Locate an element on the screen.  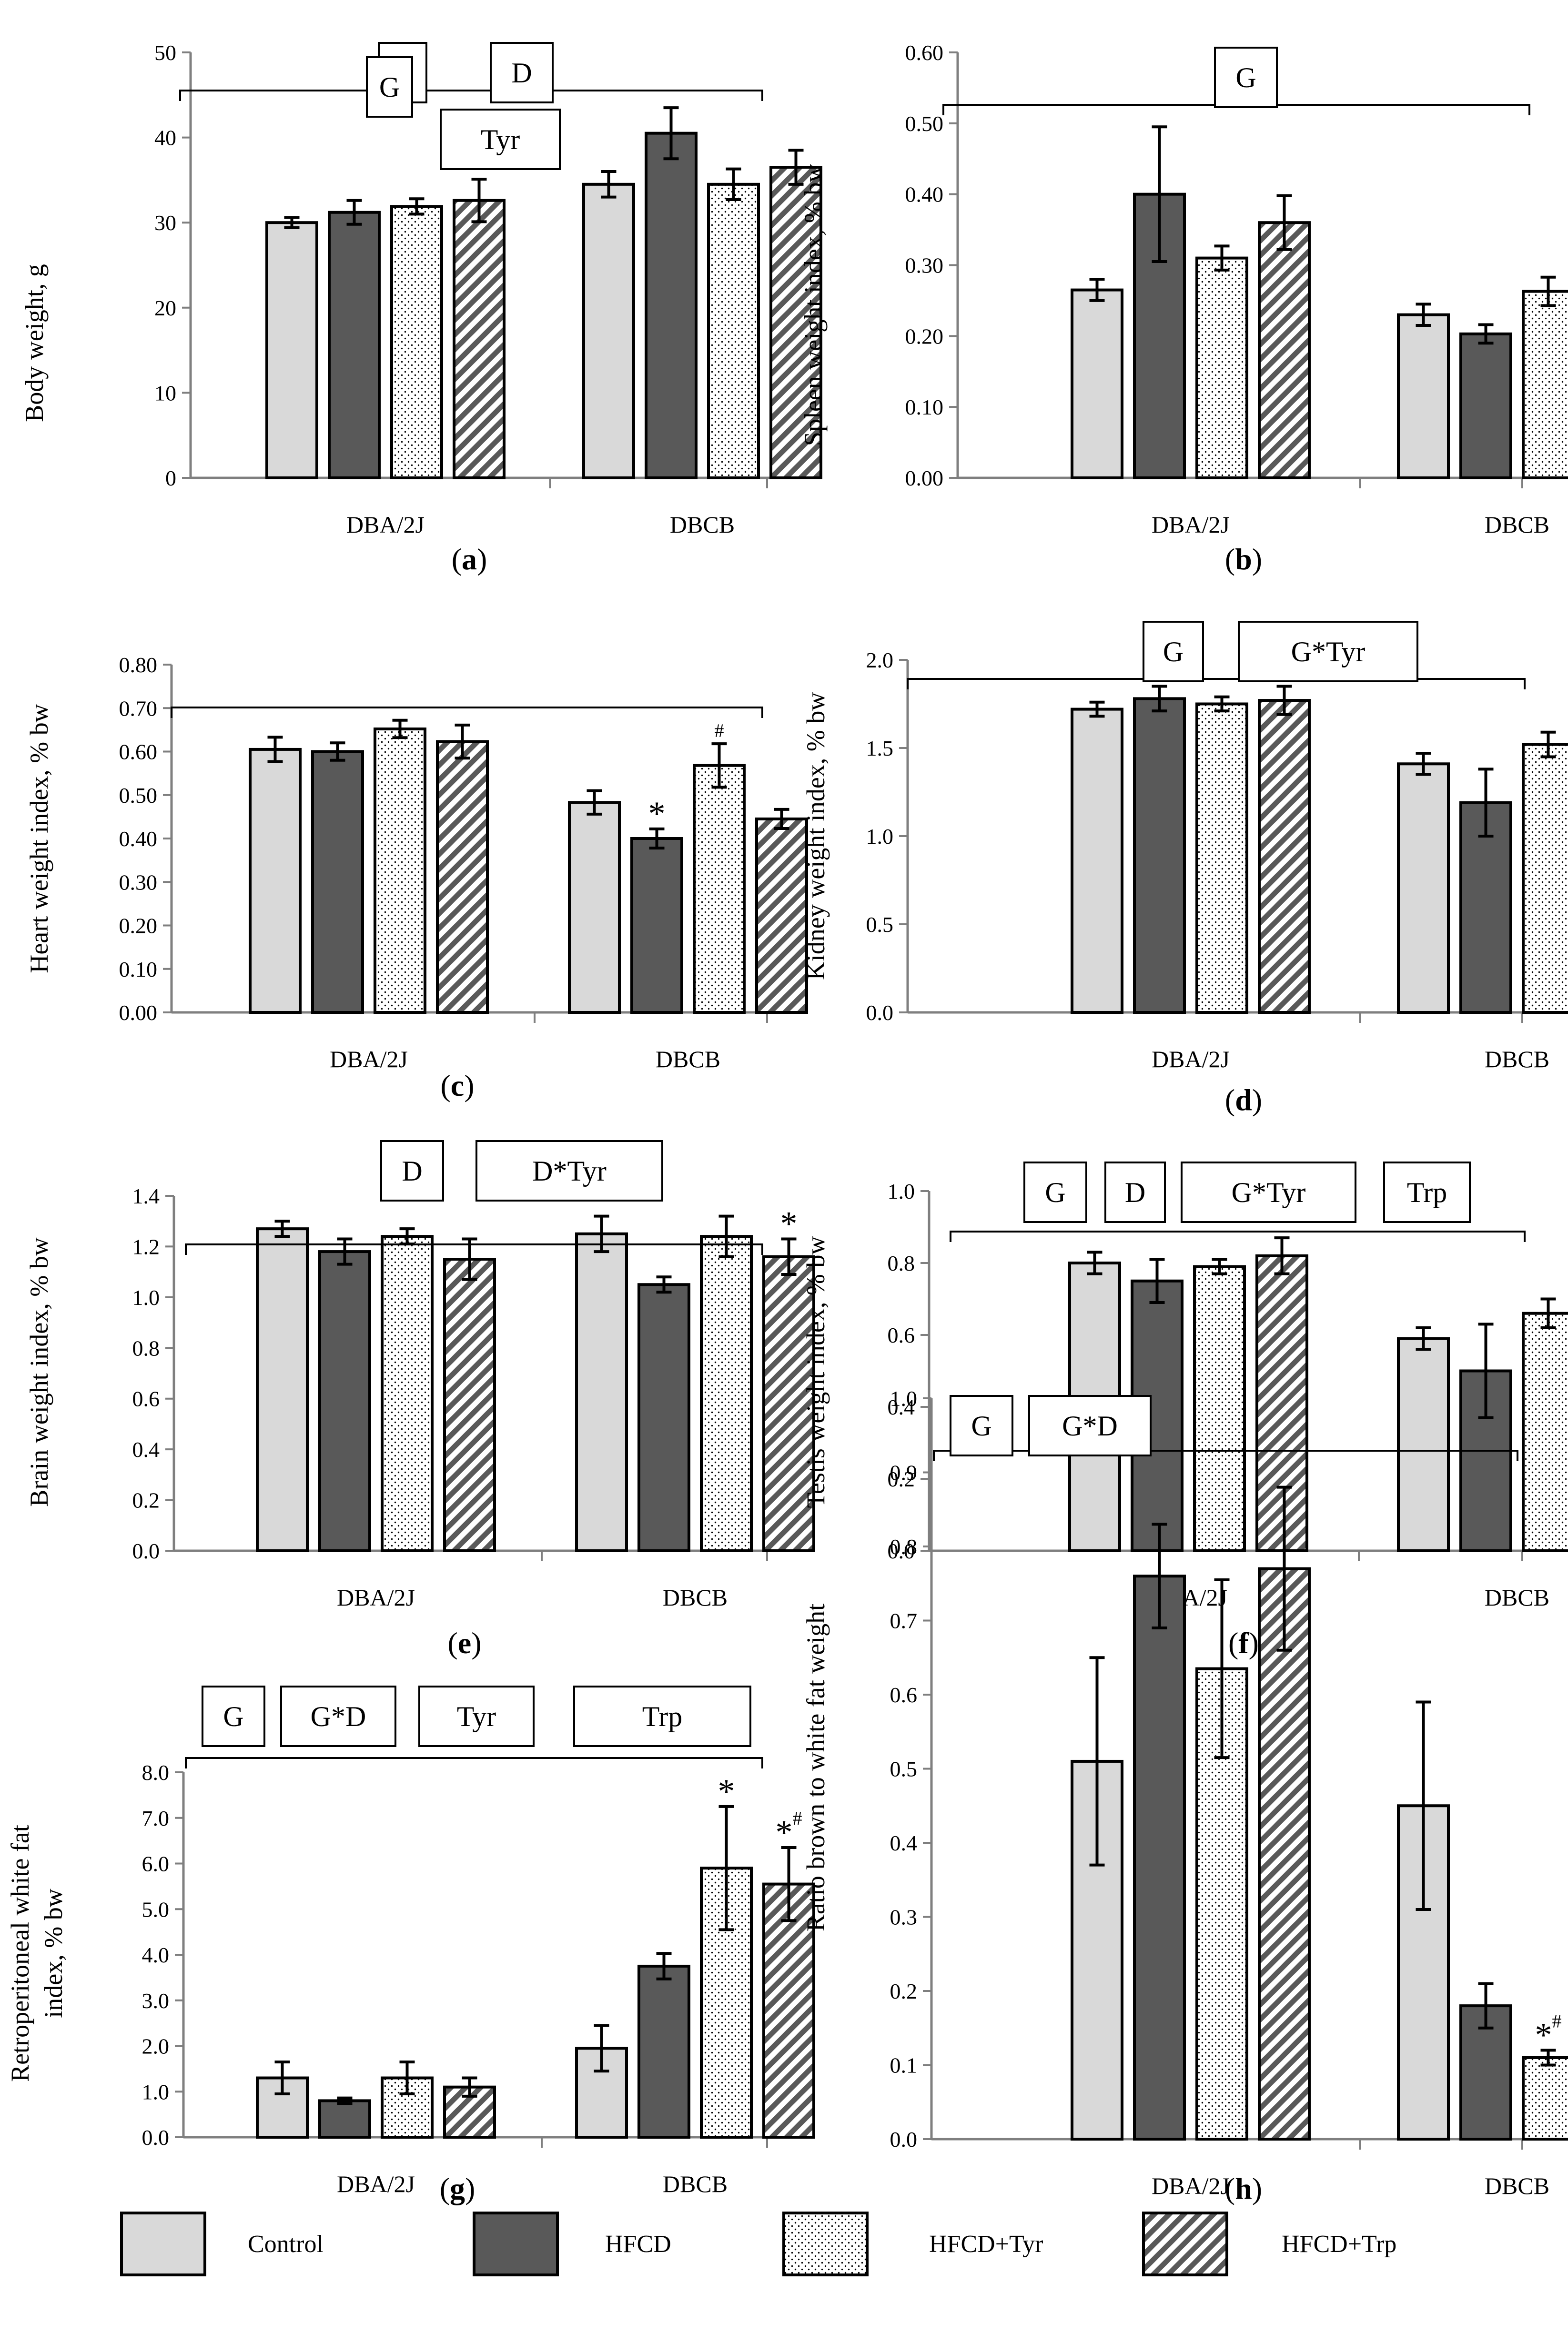
factor-label: D is located at coordinates (1135, 1192).